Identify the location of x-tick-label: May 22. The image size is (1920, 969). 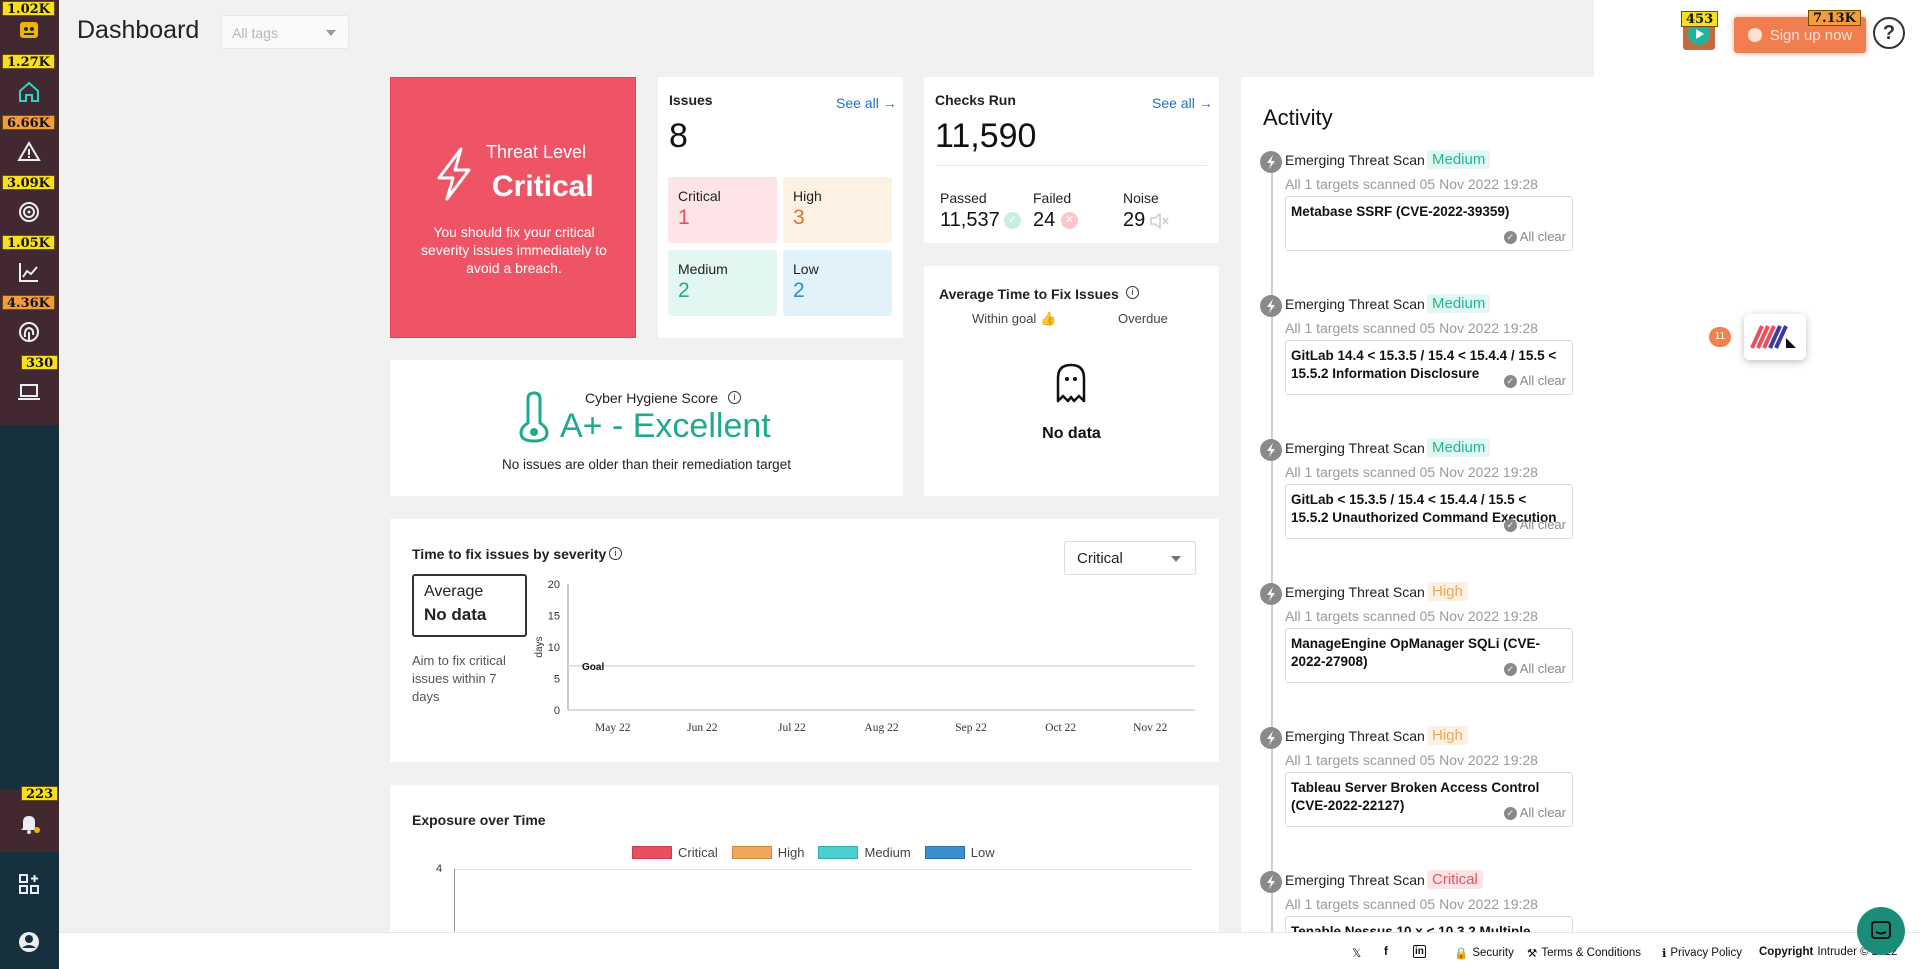
(613, 728).